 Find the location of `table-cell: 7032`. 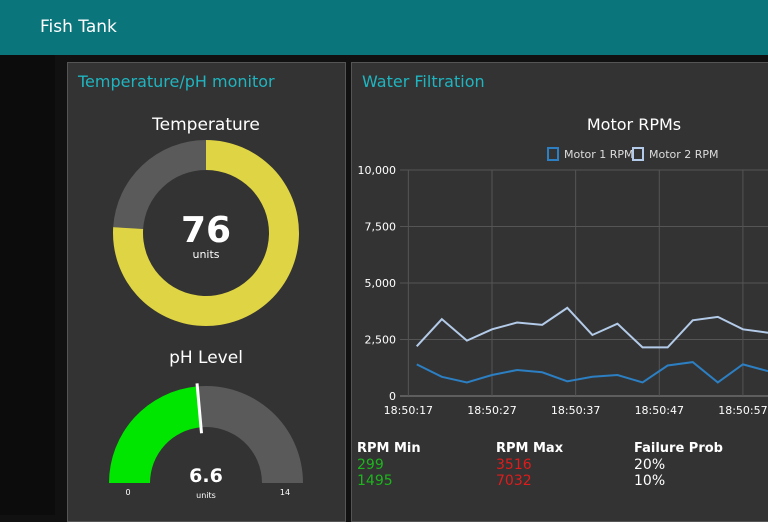

table-cell: 7032 is located at coordinates (514, 481).